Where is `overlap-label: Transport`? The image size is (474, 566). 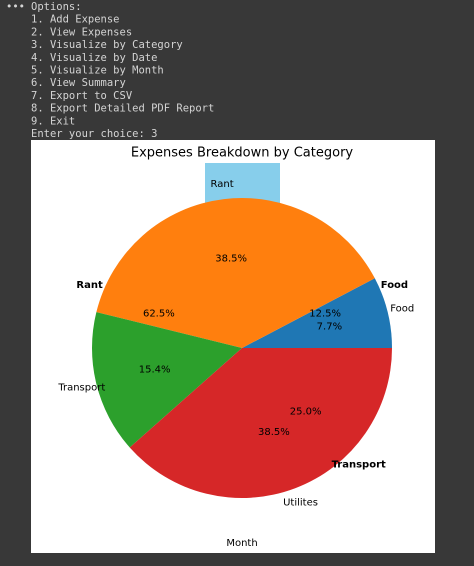
overlap-label: Transport is located at coordinates (359, 465).